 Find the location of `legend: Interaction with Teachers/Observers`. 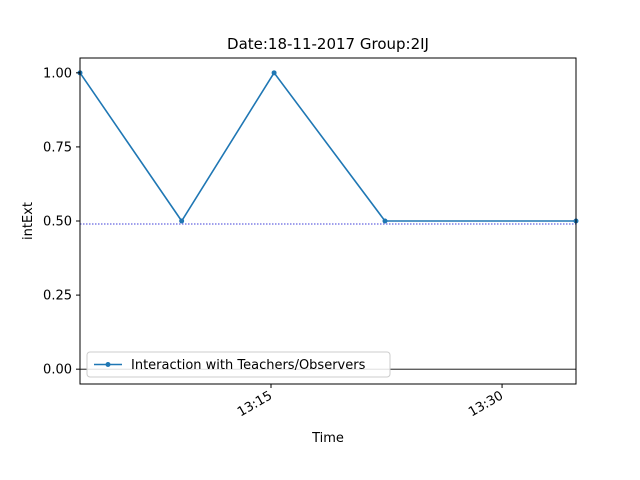

legend: Interaction with Teachers/Observers is located at coordinates (238, 364).